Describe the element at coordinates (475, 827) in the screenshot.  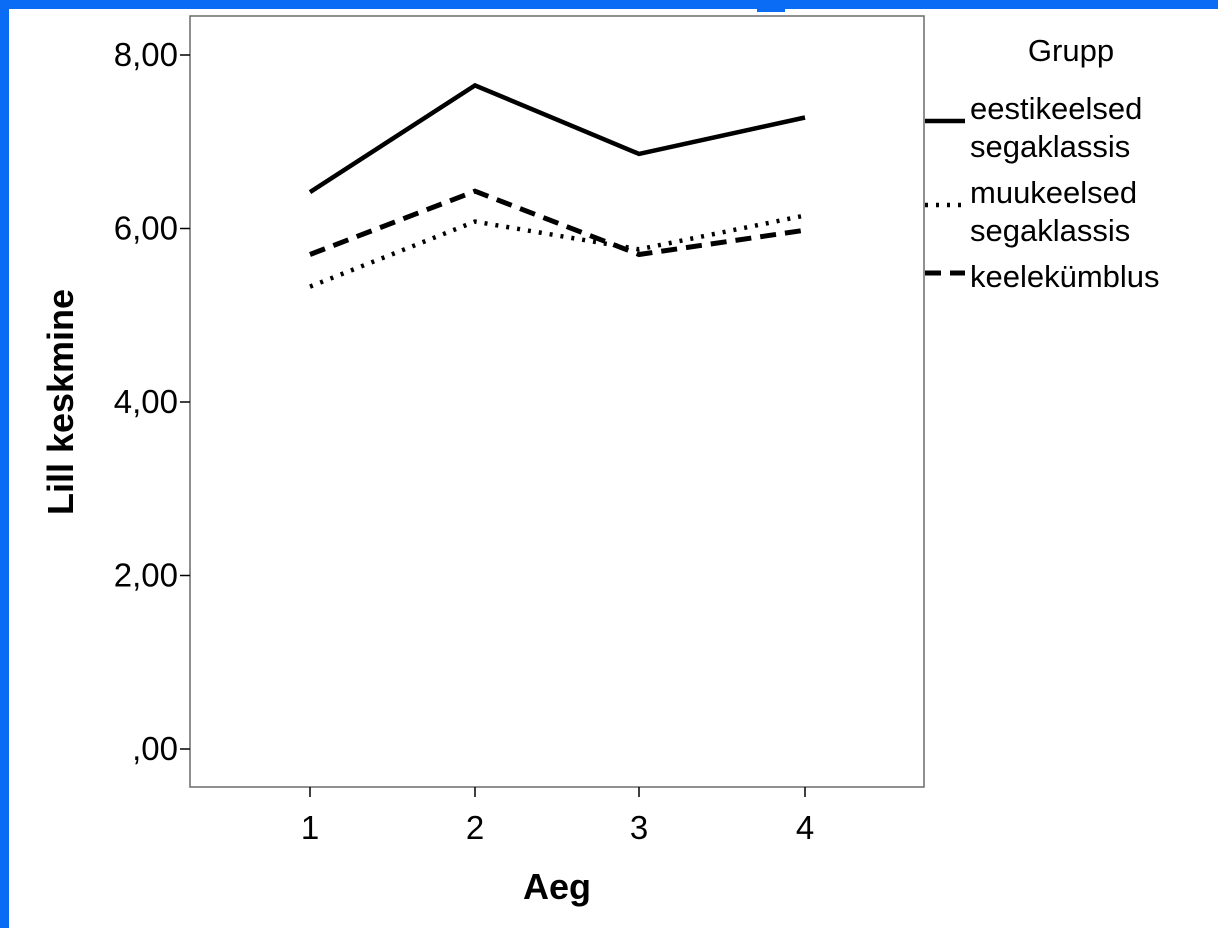
I see `x-tick-label: 2` at that location.